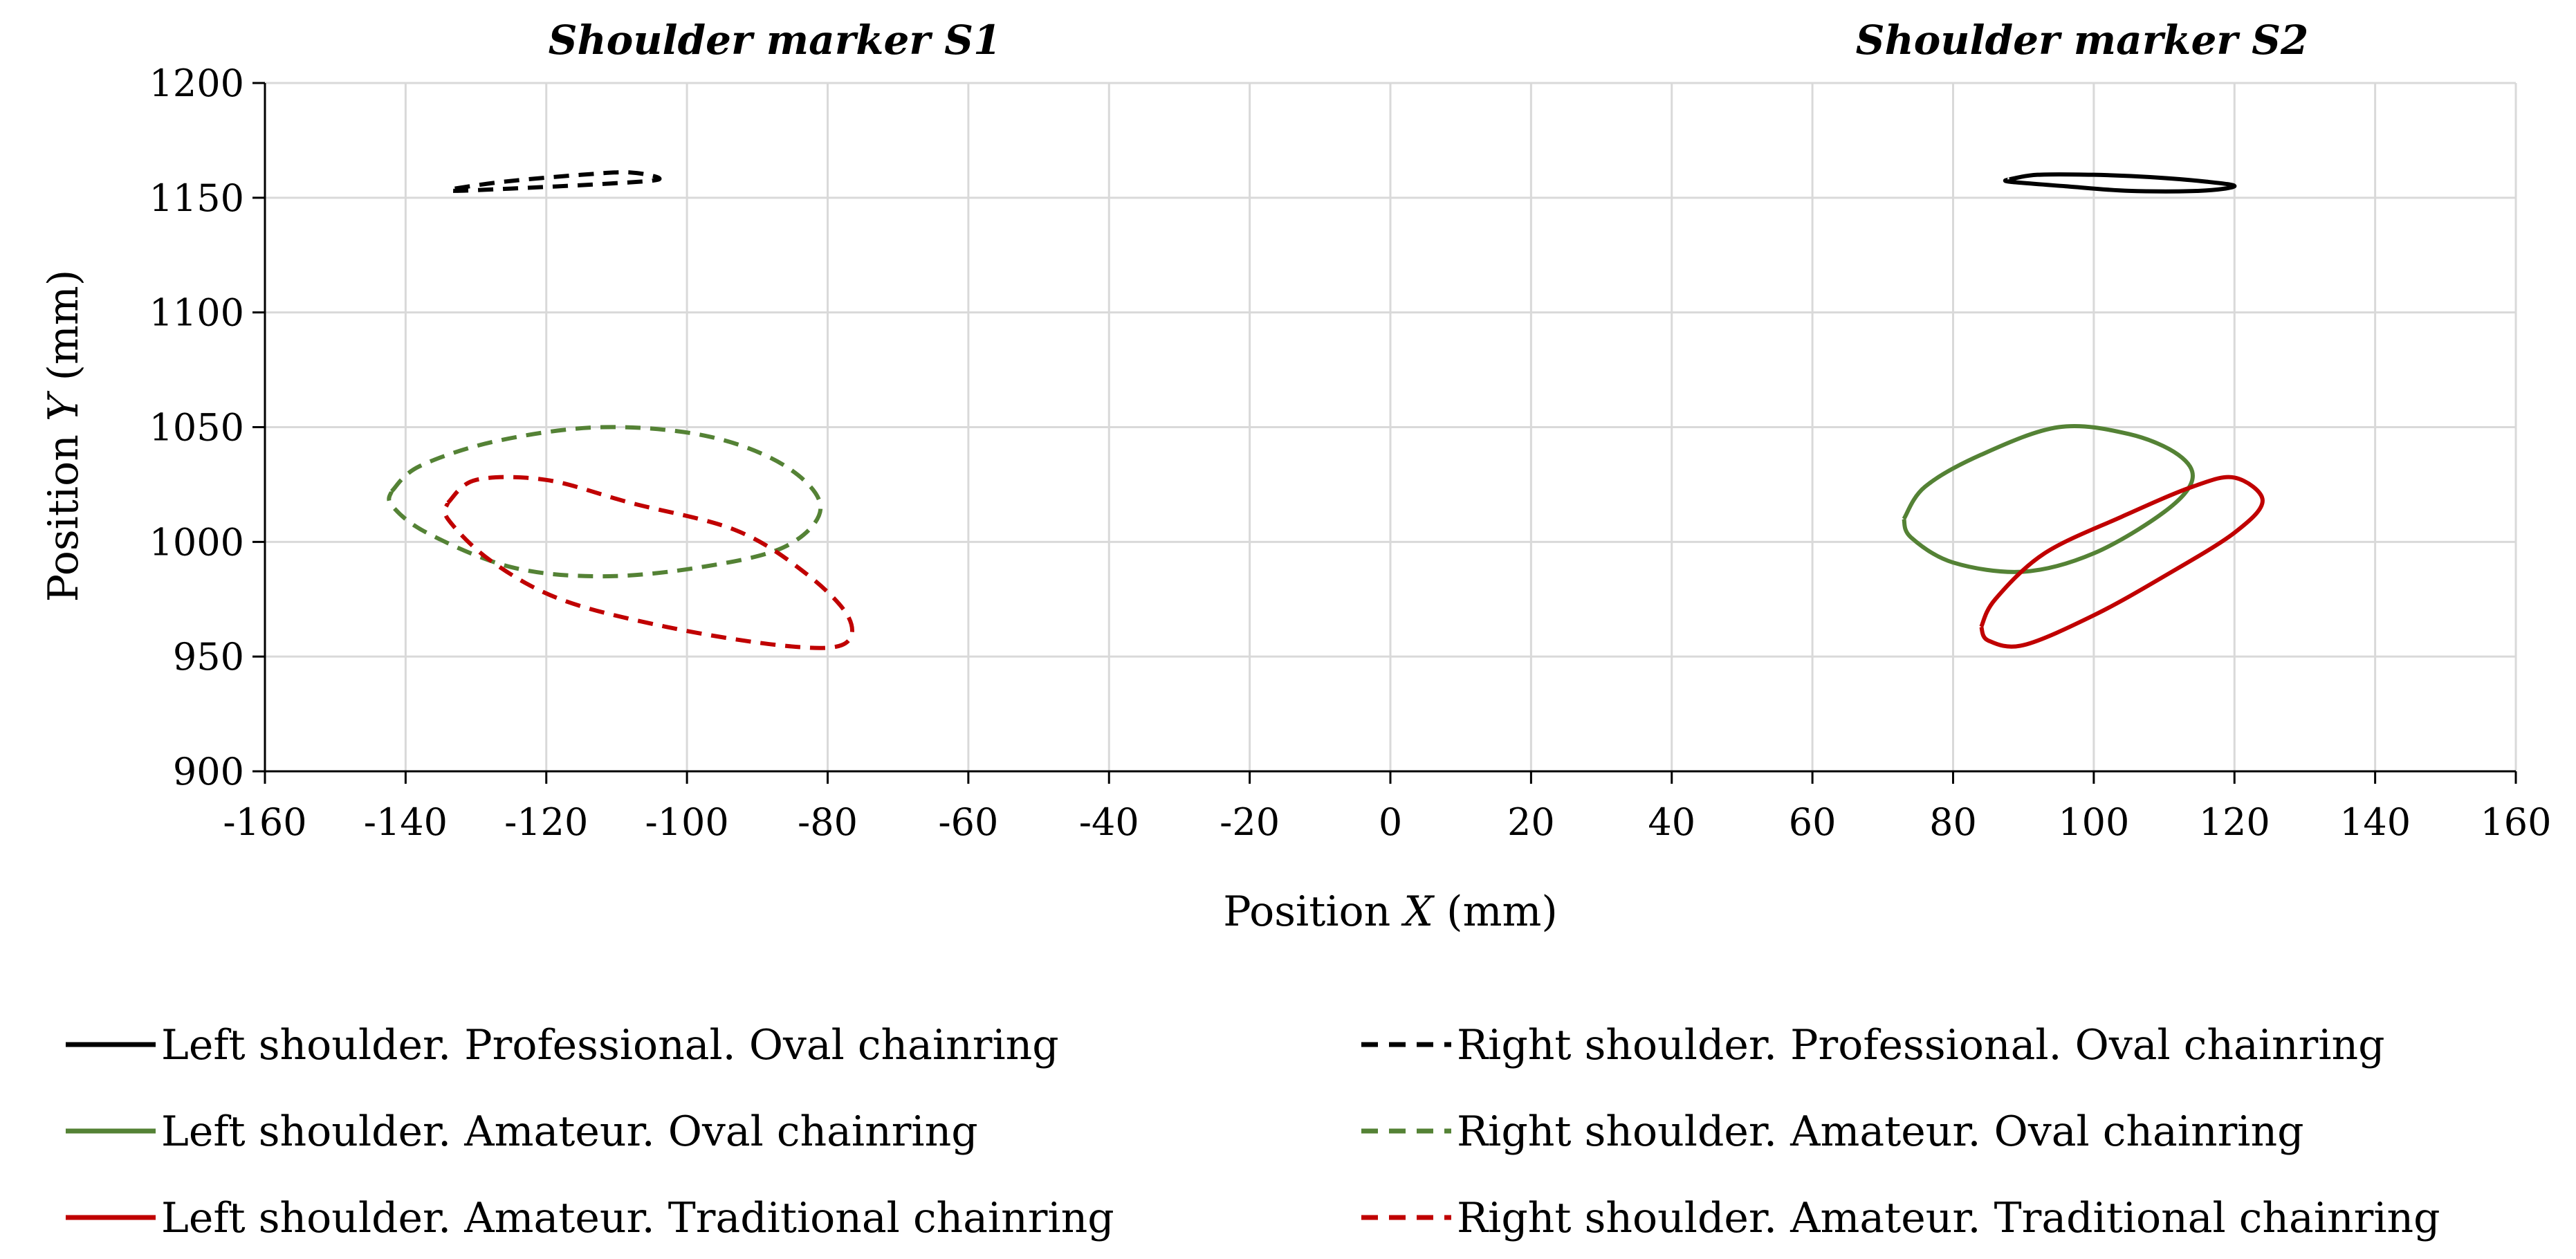 The width and height of the screenshot is (2576, 1259). What do you see at coordinates (775, 40) in the screenshot?
I see `chart-title-s1: Shoulder marker S1` at bounding box center [775, 40].